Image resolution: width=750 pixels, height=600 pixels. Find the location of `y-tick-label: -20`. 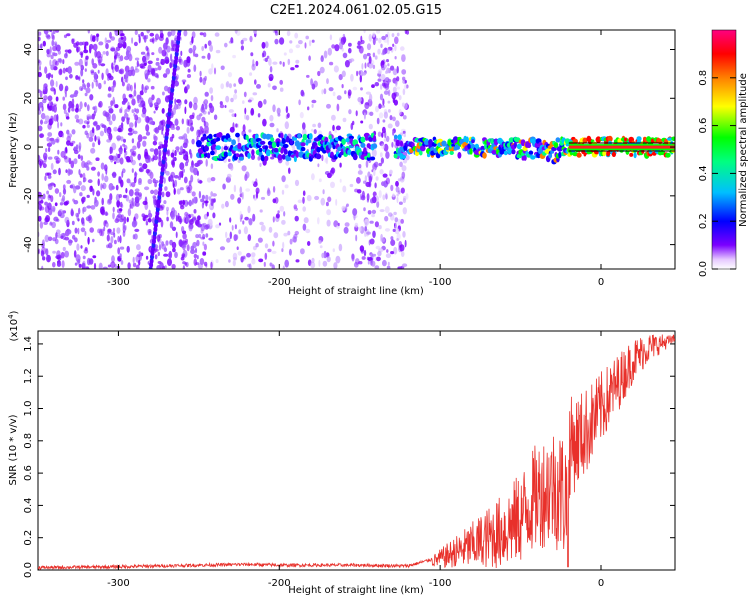

y-tick-label: -20 is located at coordinates (28, 196).